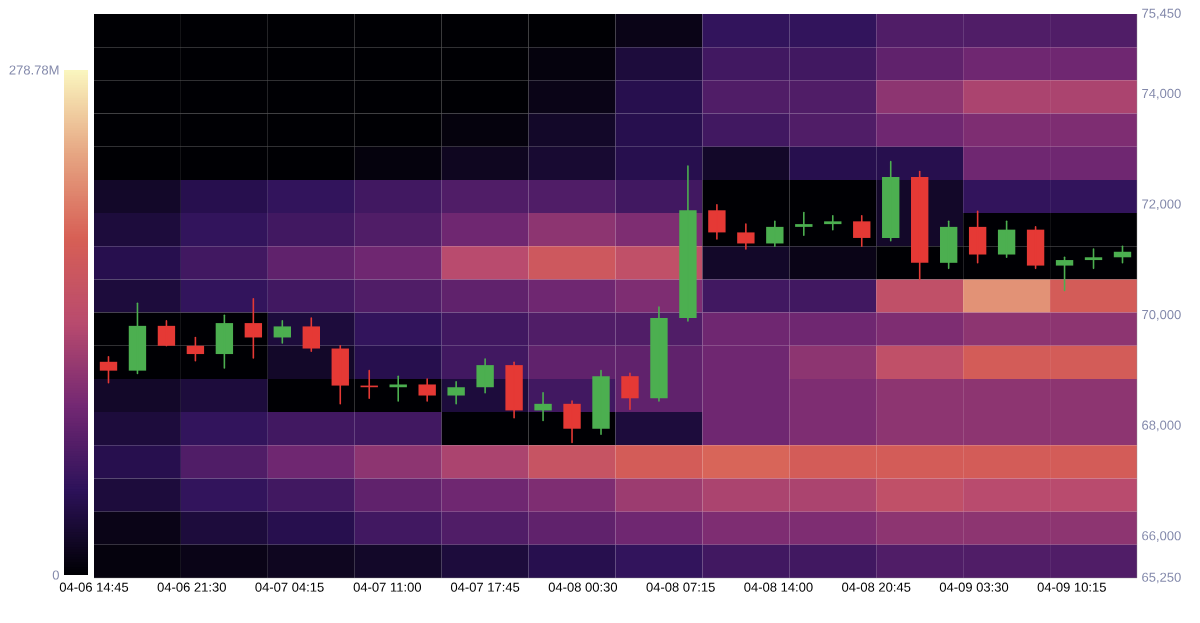  I want to click on x-tick-label: 04-09 10:15, so click(1071, 587).